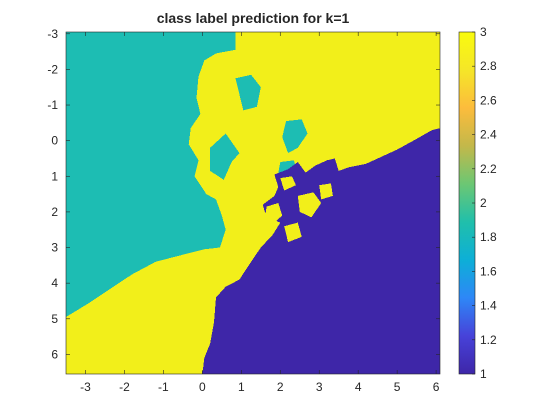  I want to click on colorbar-tick-label: 2.6, so click(488, 100).